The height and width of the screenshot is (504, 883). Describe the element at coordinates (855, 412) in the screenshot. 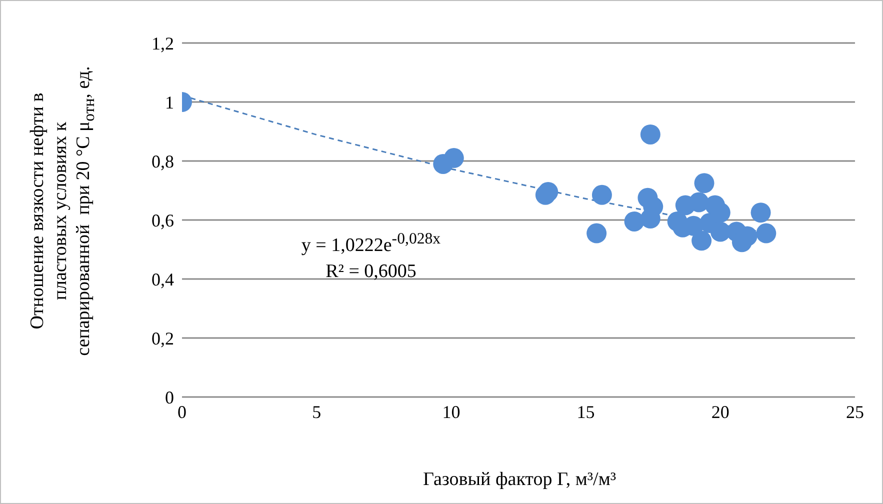

I see `x-tick-label: 25` at that location.